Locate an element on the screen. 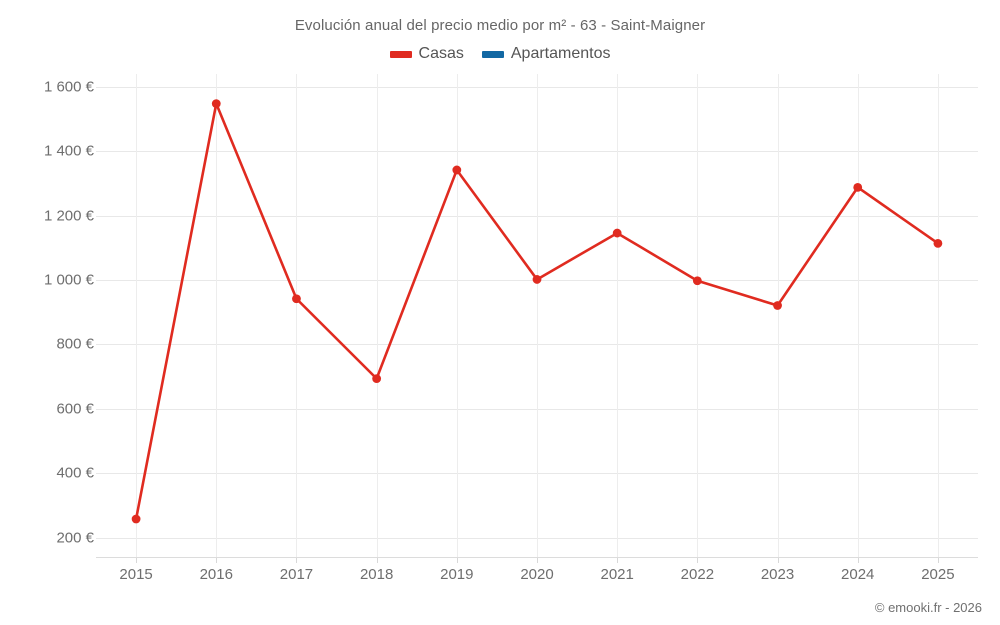 Image resolution: width=1000 pixels, height=625 pixels. footer-credit: © emooki.fr - 2026 is located at coordinates (928, 607).